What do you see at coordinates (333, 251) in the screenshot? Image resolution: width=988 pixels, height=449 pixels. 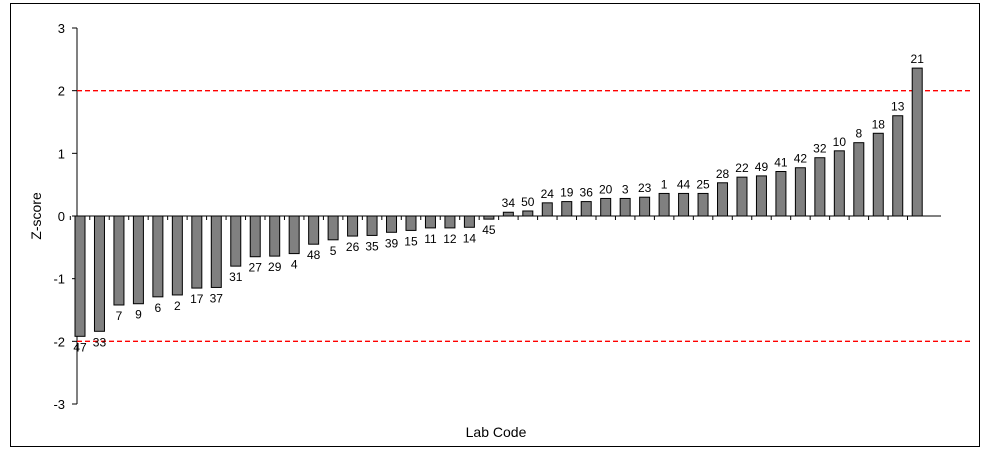 I see `bar-label: 5` at bounding box center [333, 251].